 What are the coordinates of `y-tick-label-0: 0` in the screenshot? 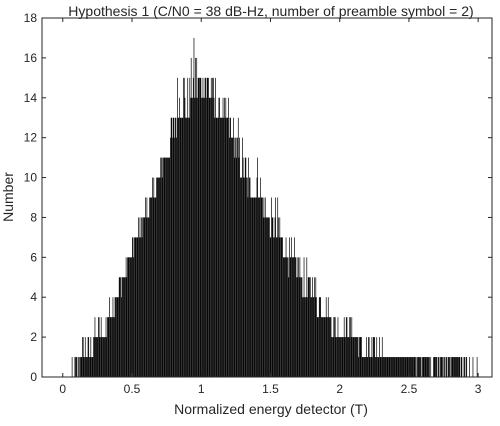 It's located at (33, 377).